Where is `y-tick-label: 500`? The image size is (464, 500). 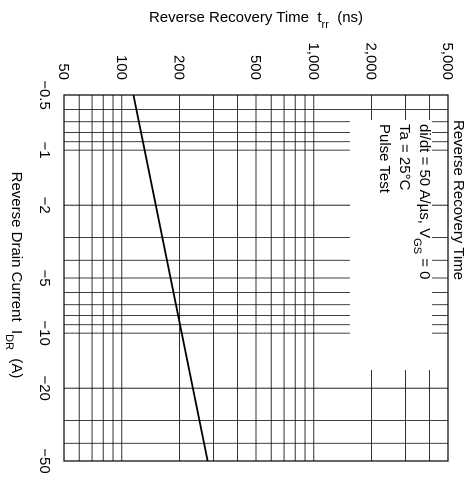
y-tick-label: 500 is located at coordinates (255, 67).